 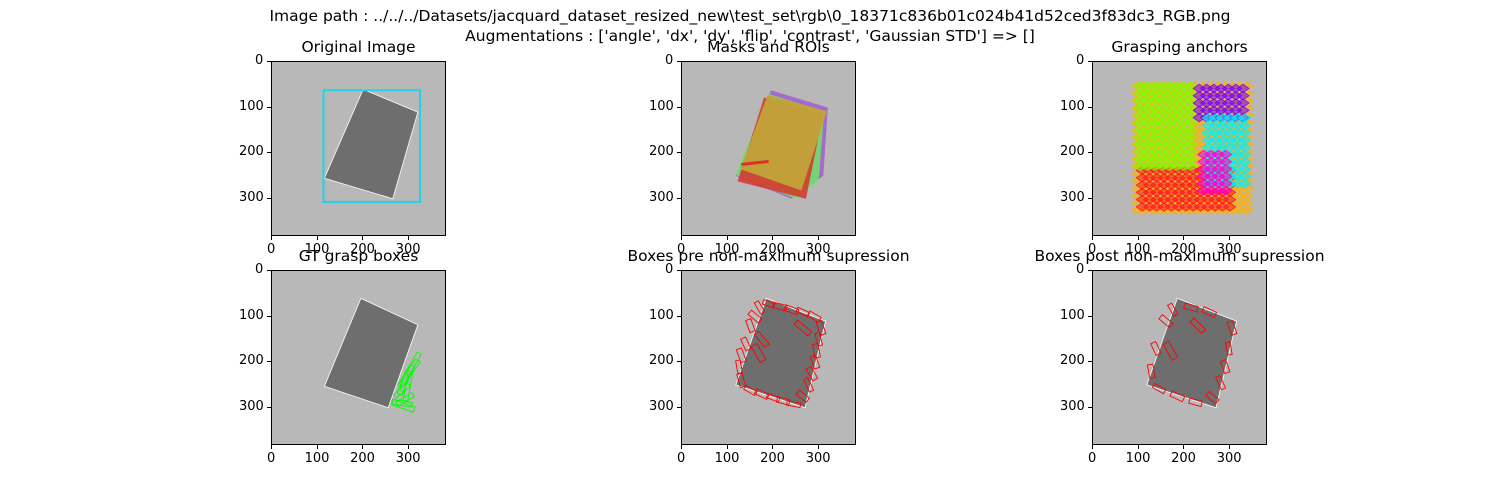 I want to click on y-tick-label: 200, so click(x=251, y=361).